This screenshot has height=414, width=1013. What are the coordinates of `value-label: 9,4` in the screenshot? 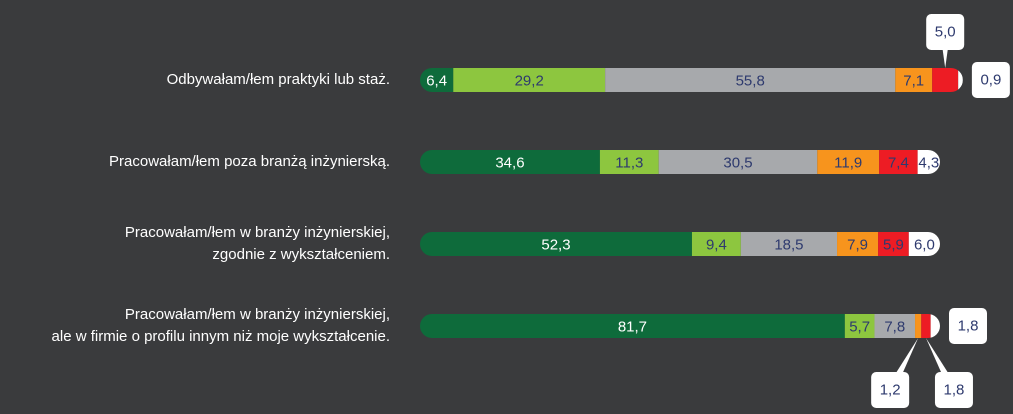 It's located at (716, 245).